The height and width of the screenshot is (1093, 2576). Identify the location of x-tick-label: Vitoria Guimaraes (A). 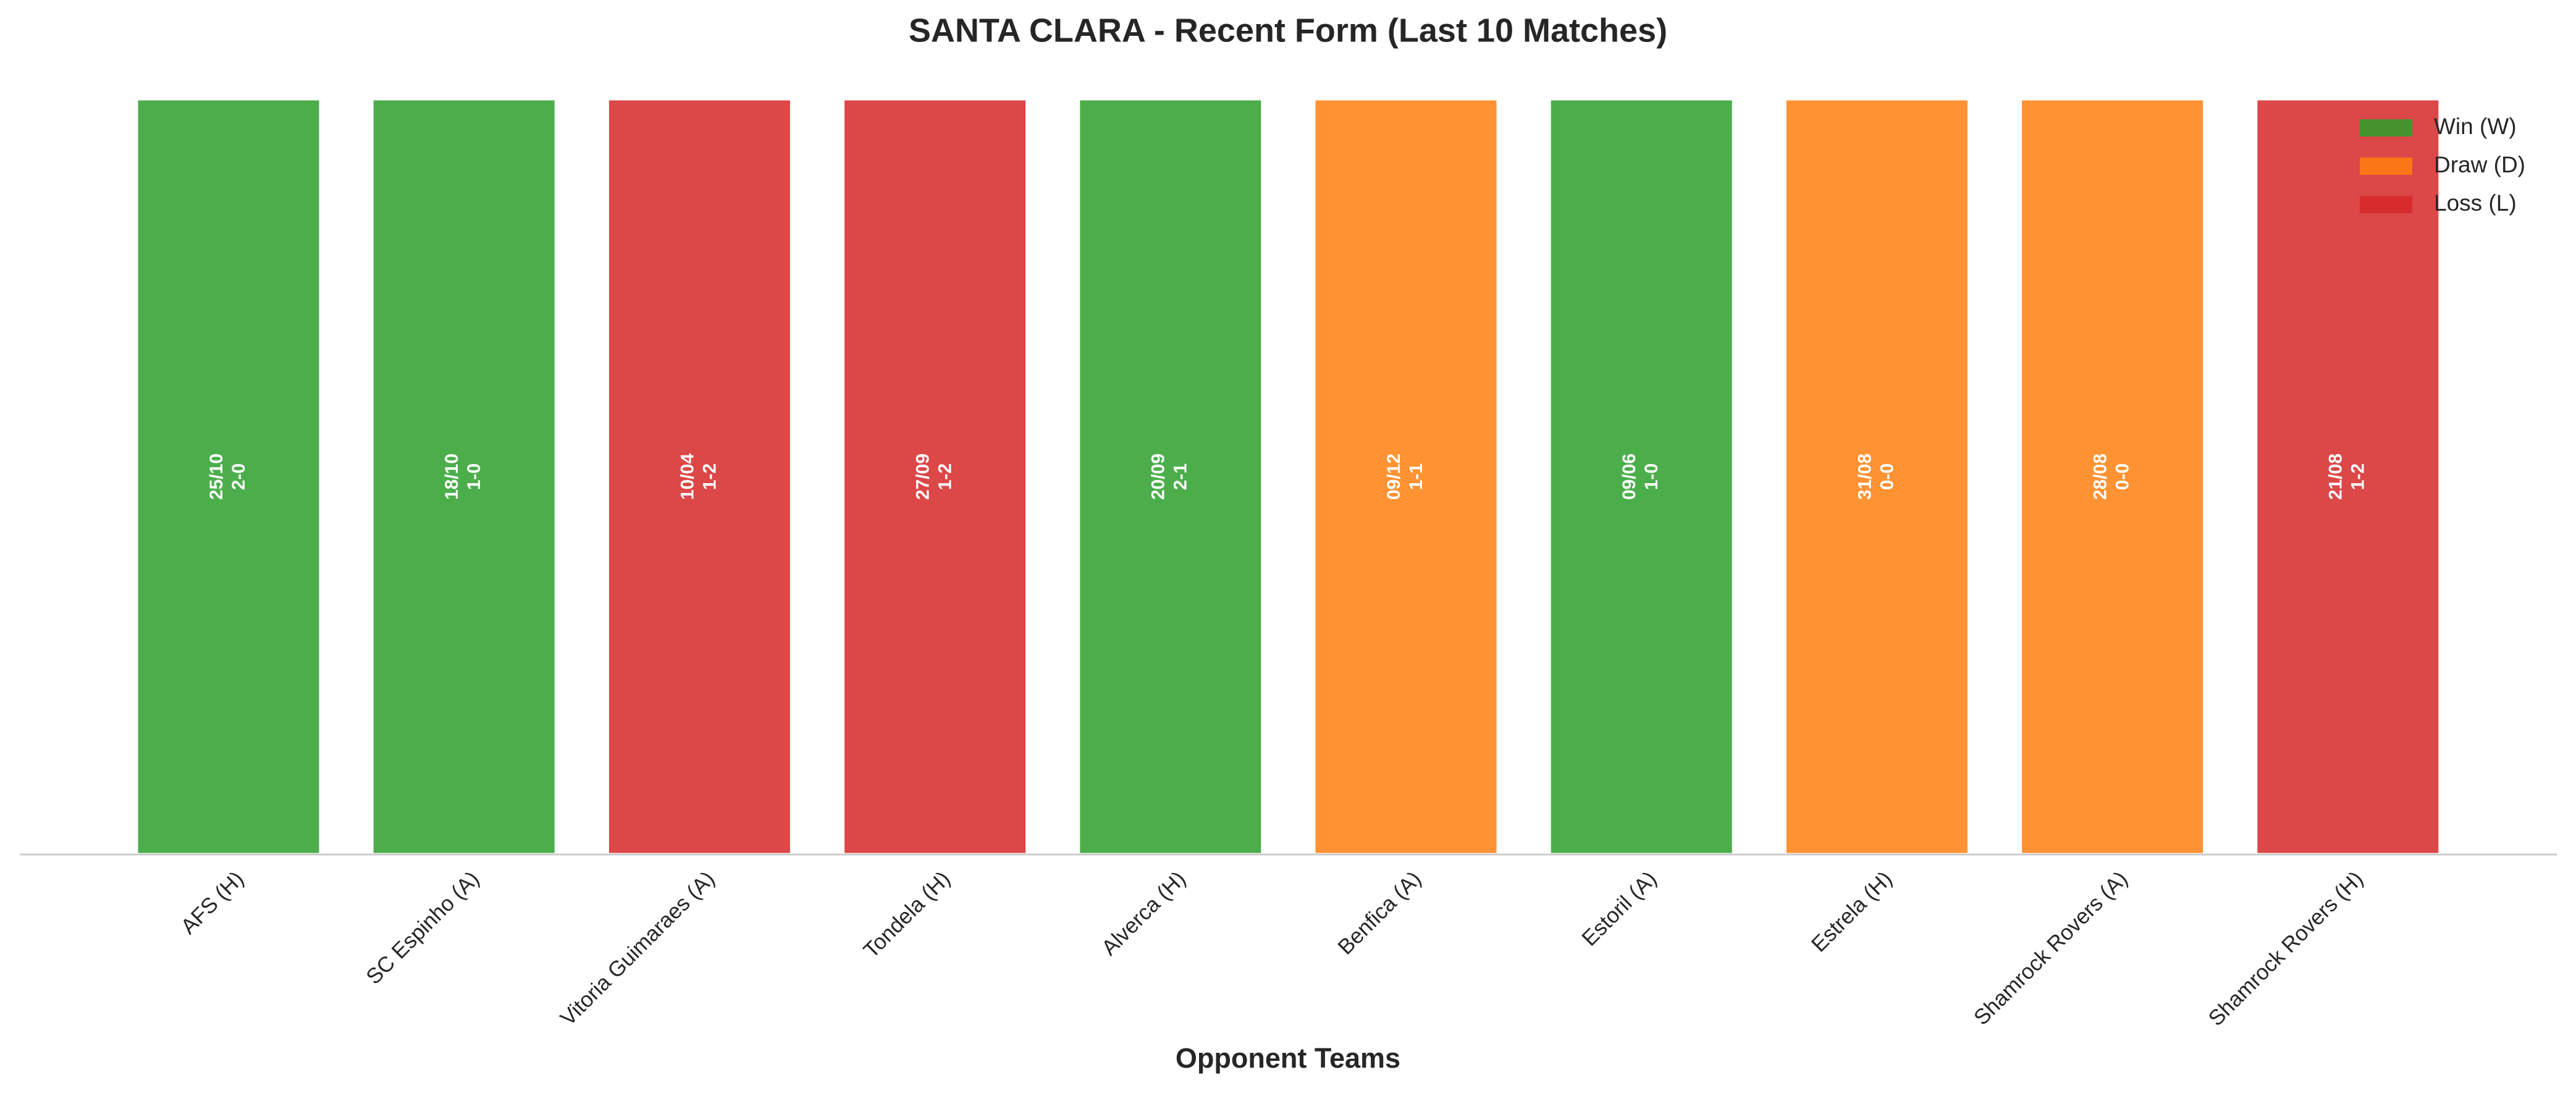
(638, 949).